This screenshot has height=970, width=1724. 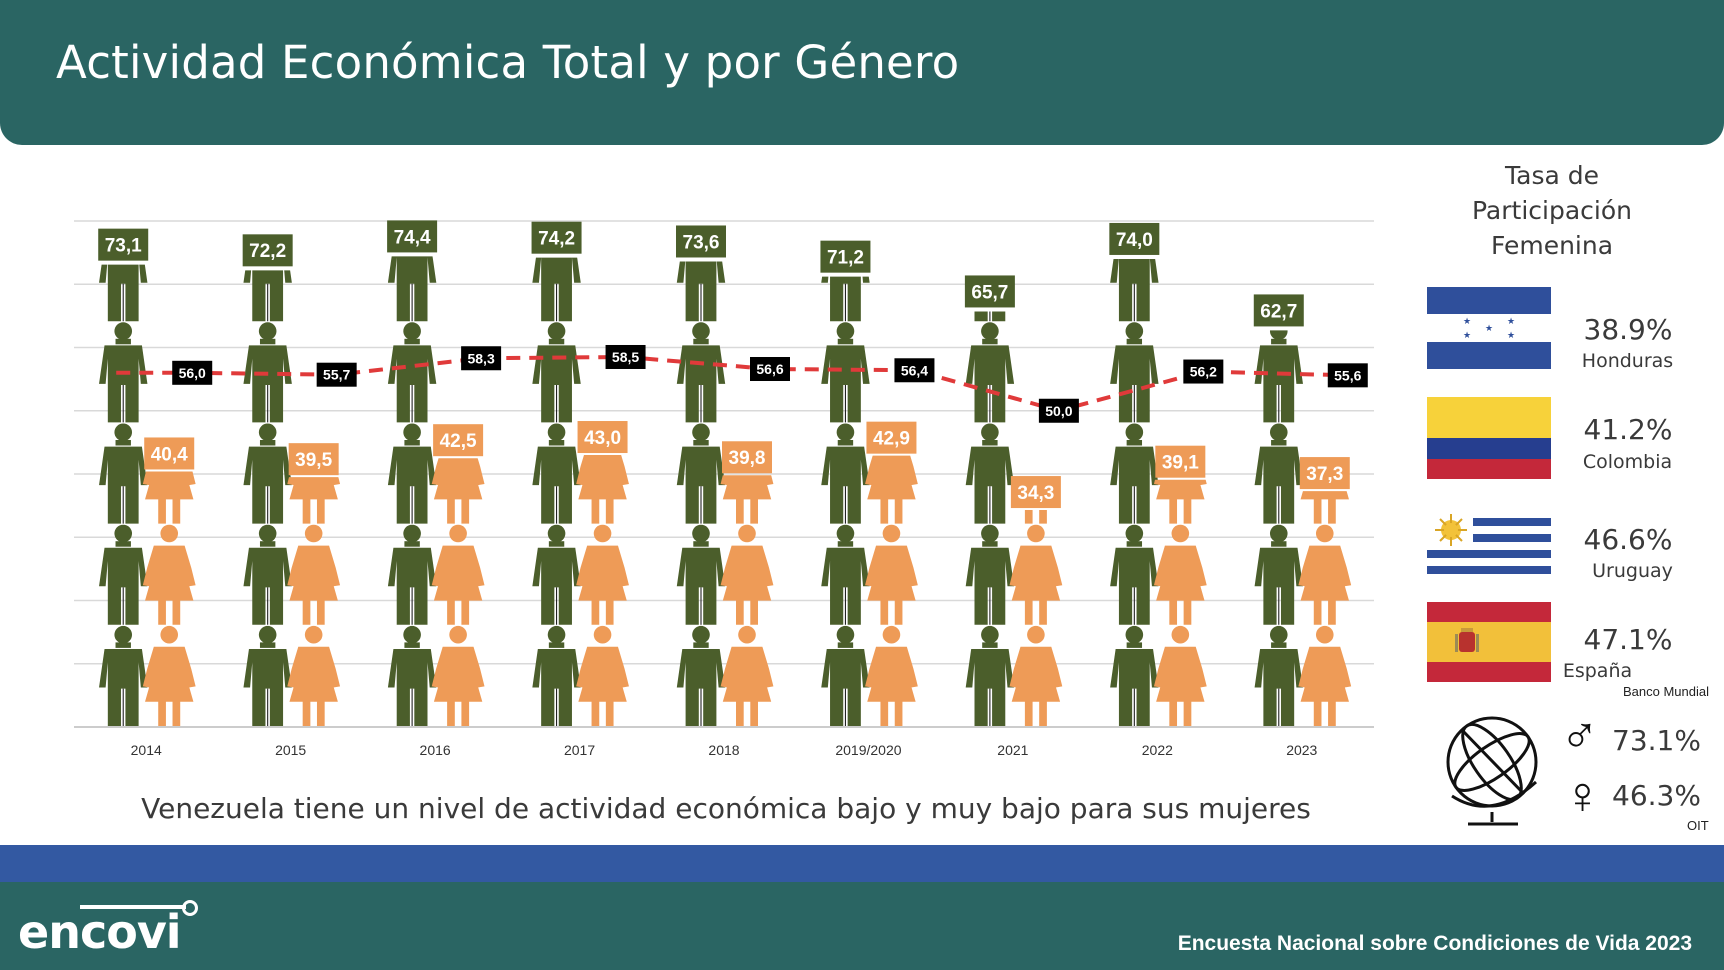 I want to click on globe-icon, so click(x=1493, y=772).